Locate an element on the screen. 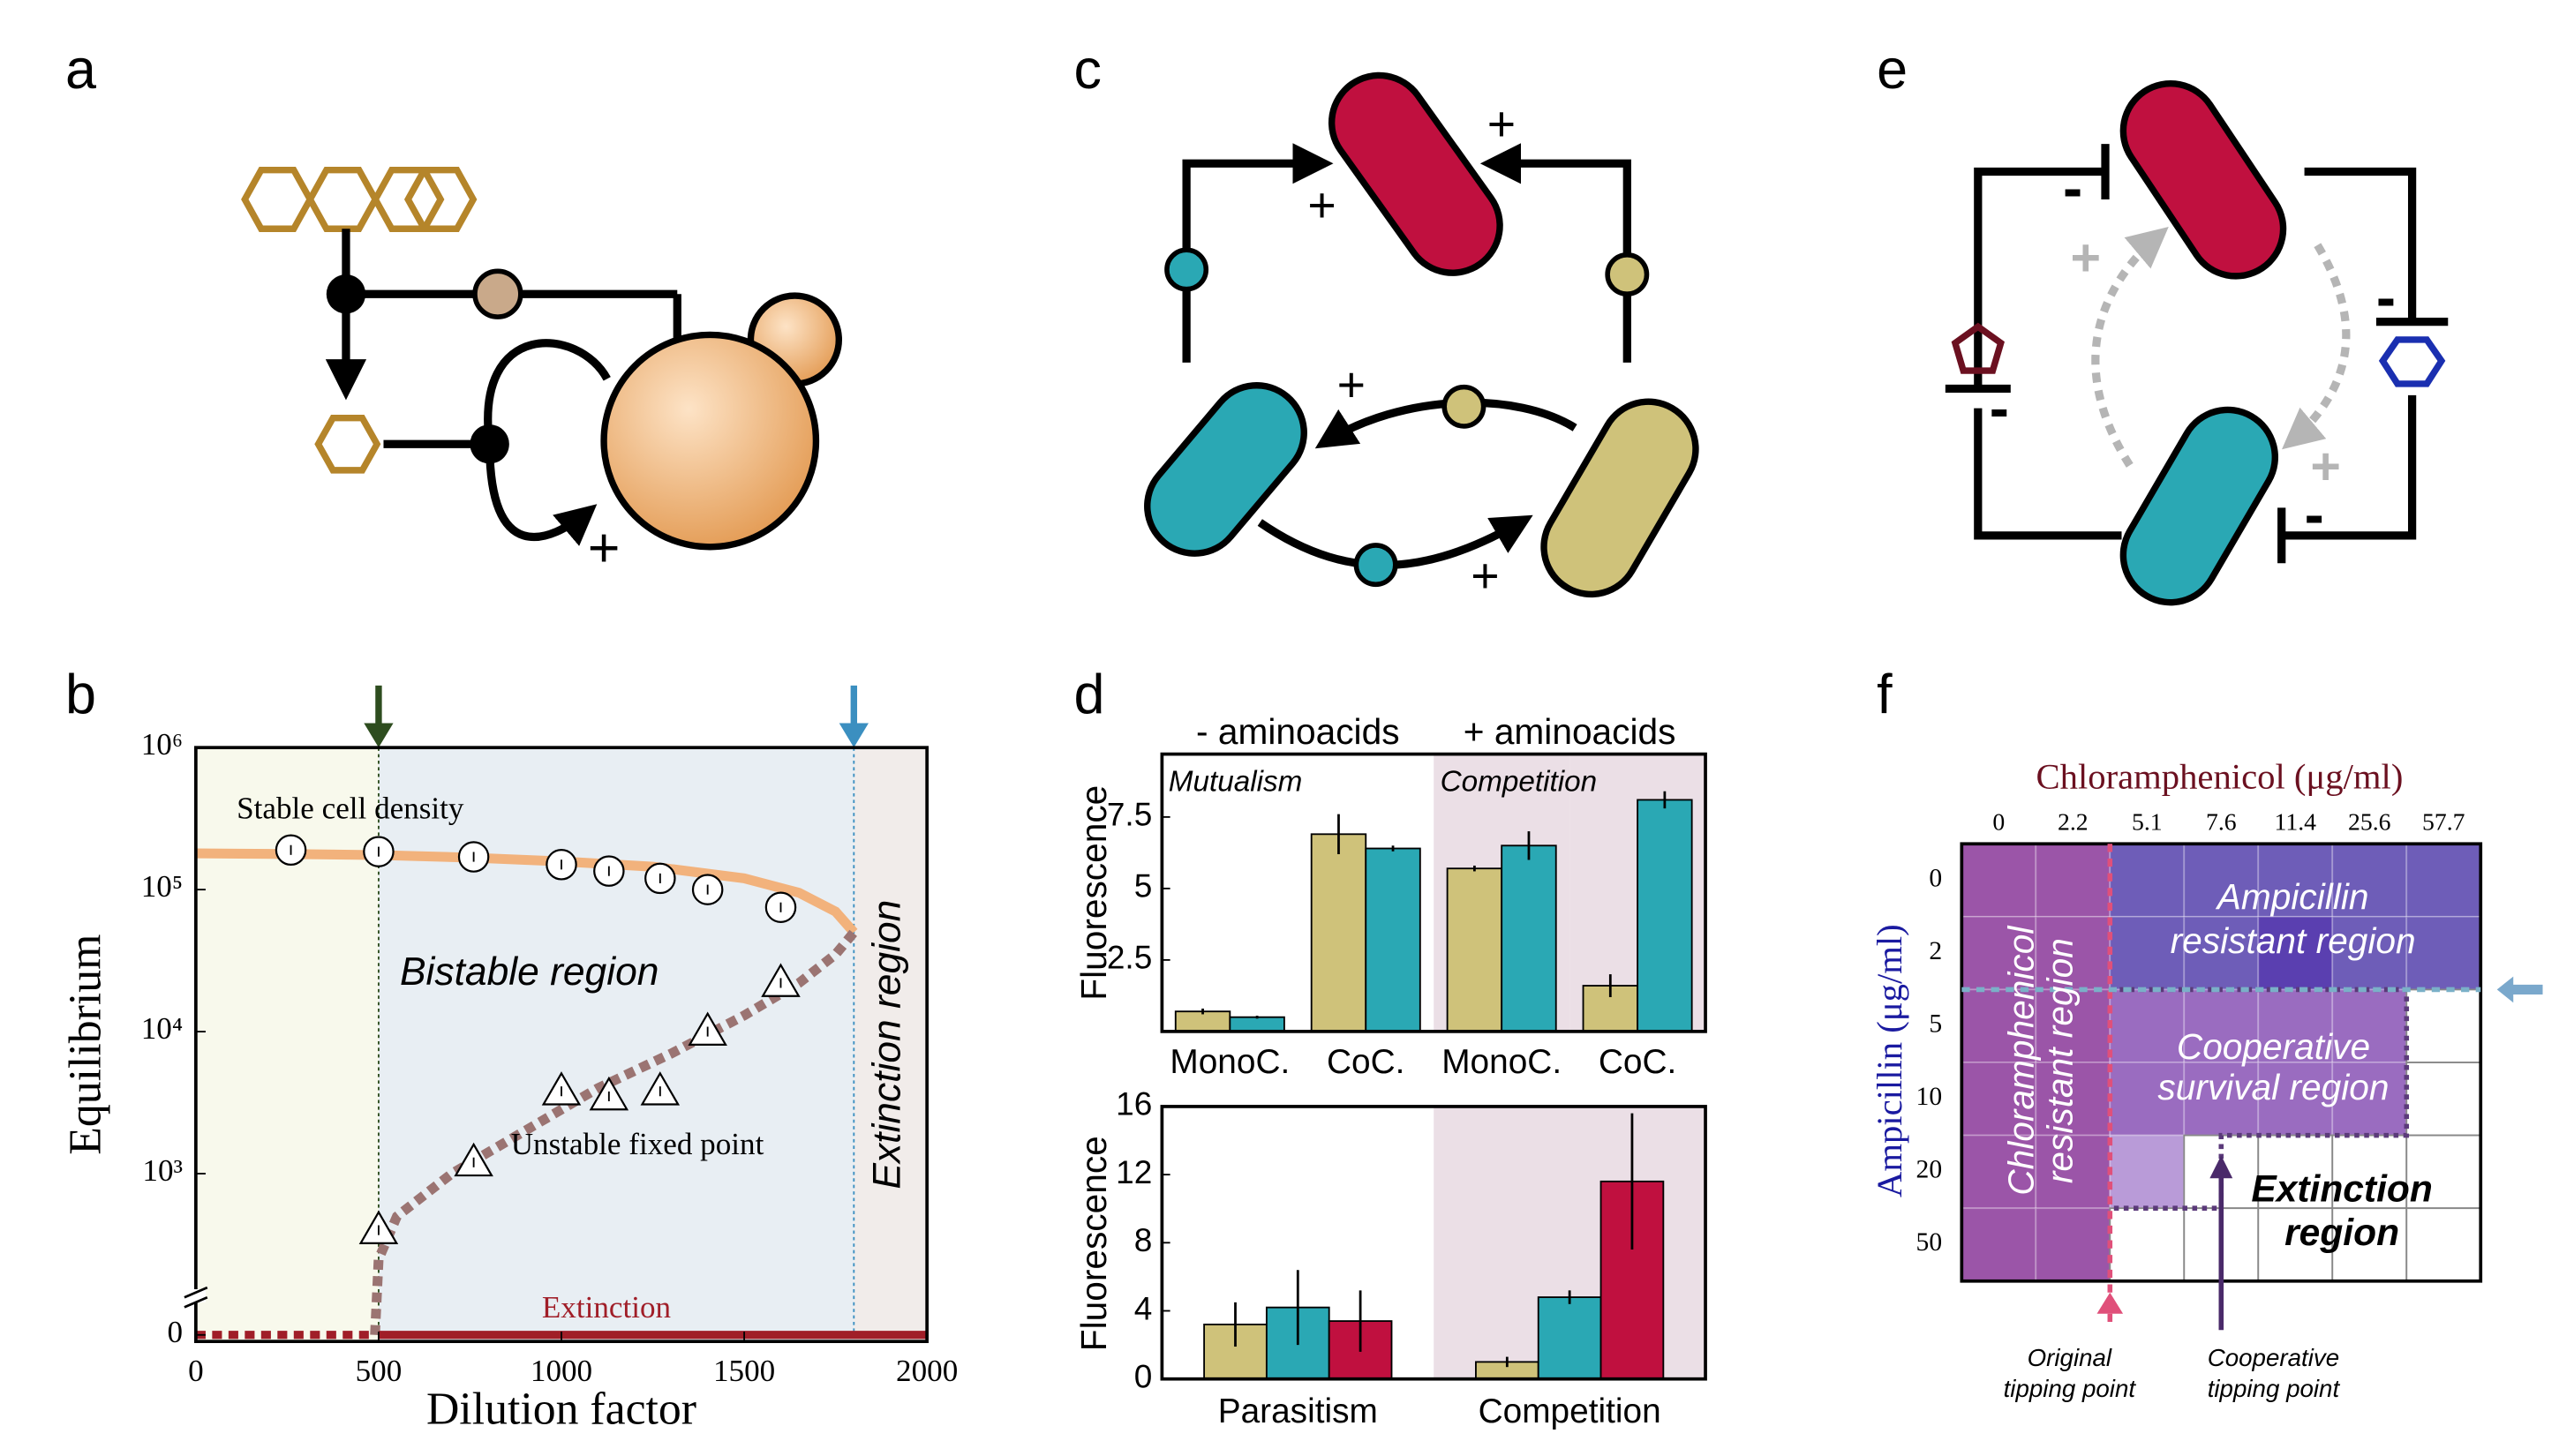 The width and height of the screenshot is (2559, 1456). annotation: Bistable region is located at coordinates (530, 972).